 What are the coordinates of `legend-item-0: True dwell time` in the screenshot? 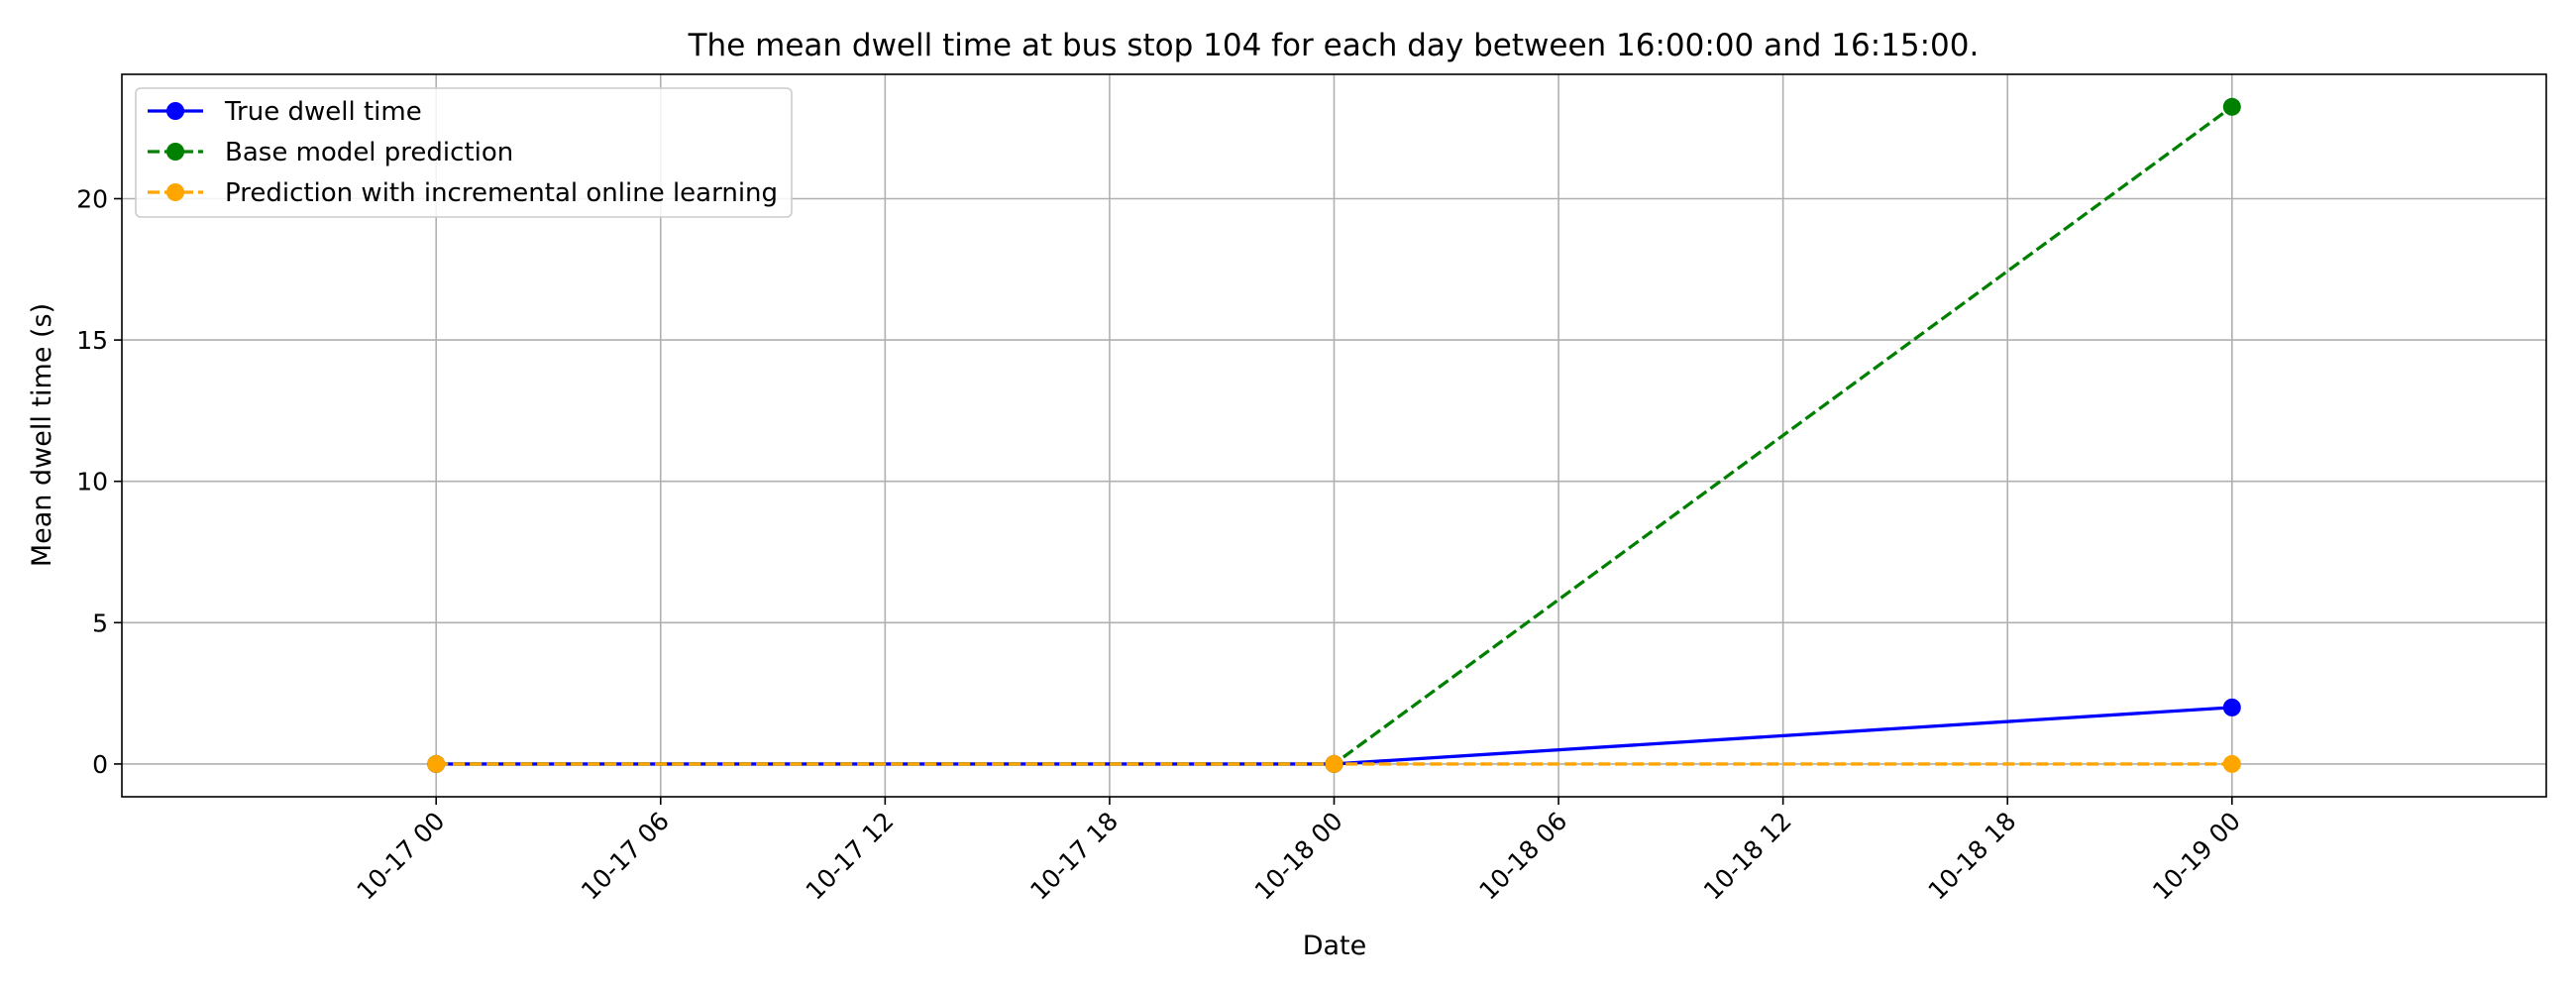 It's located at (285, 112).